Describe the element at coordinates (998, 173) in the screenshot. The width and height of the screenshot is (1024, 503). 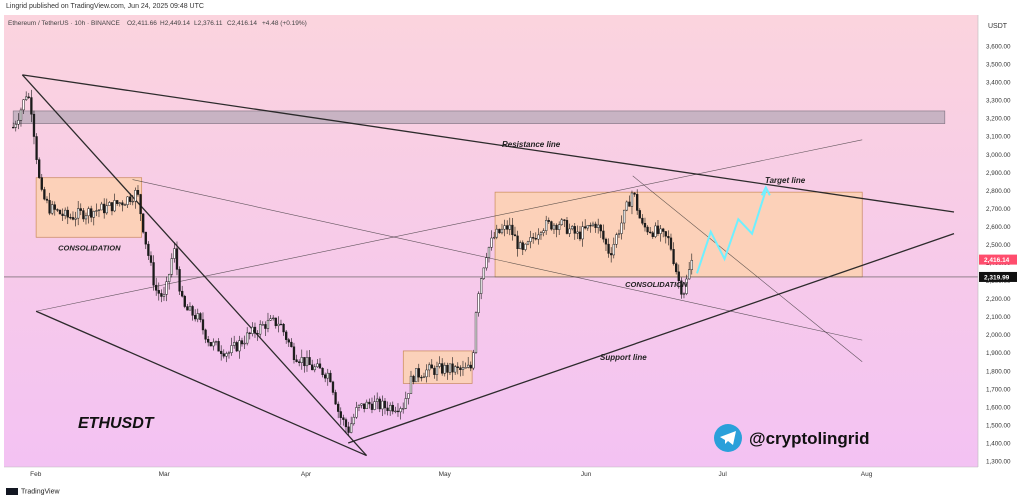
I see `y-tick-label: 2,900.00` at that location.